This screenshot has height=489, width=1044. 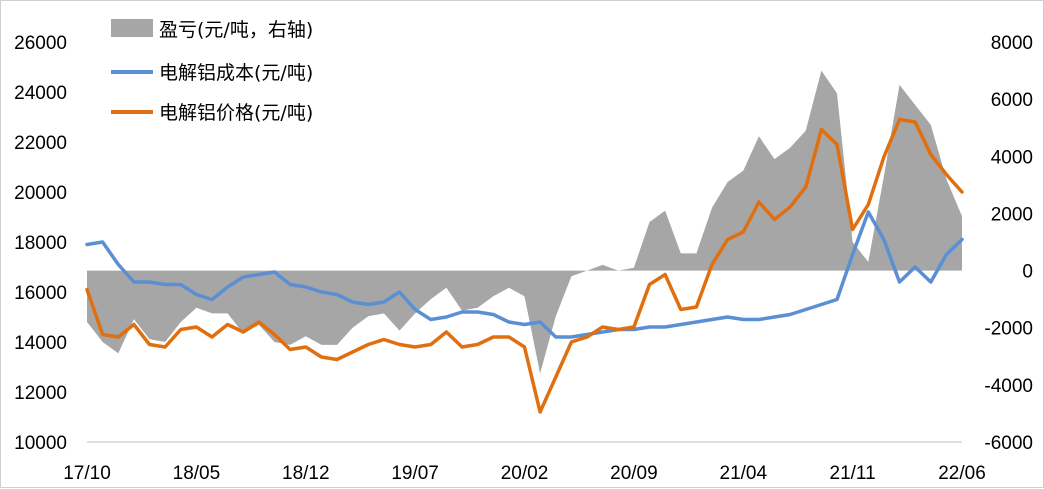 I want to click on legend-swatch-profit, so click(x=132, y=28).